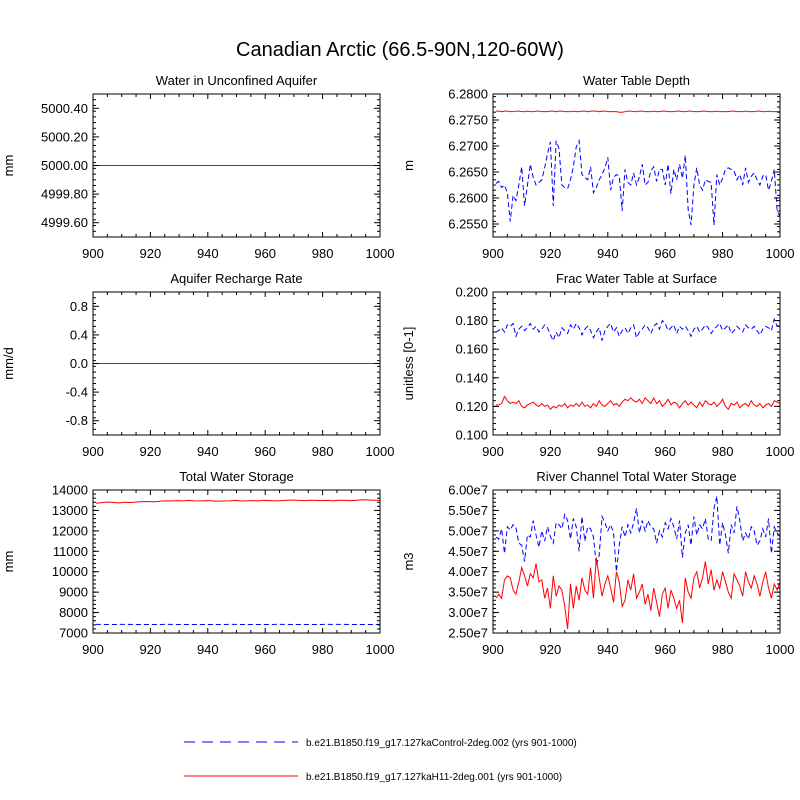  What do you see at coordinates (493, 253) in the screenshot?
I see `panel-1-xtick-label-0: 900` at bounding box center [493, 253].